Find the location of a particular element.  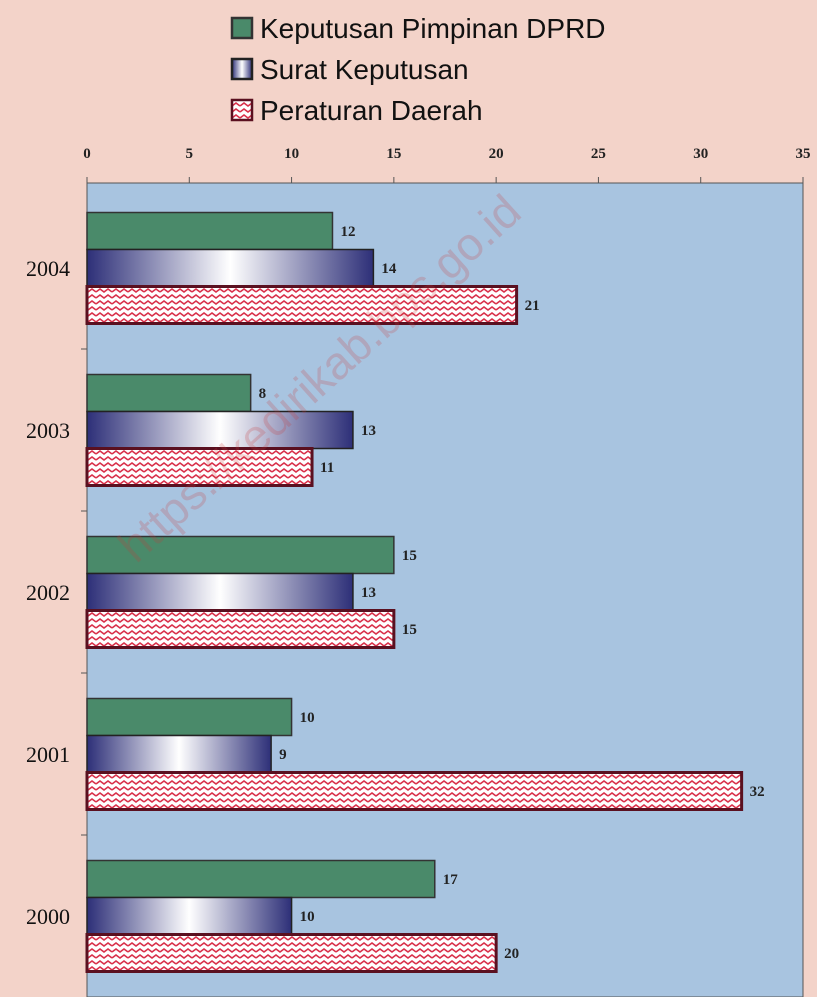

value-label: 12 is located at coordinates (347, 232).